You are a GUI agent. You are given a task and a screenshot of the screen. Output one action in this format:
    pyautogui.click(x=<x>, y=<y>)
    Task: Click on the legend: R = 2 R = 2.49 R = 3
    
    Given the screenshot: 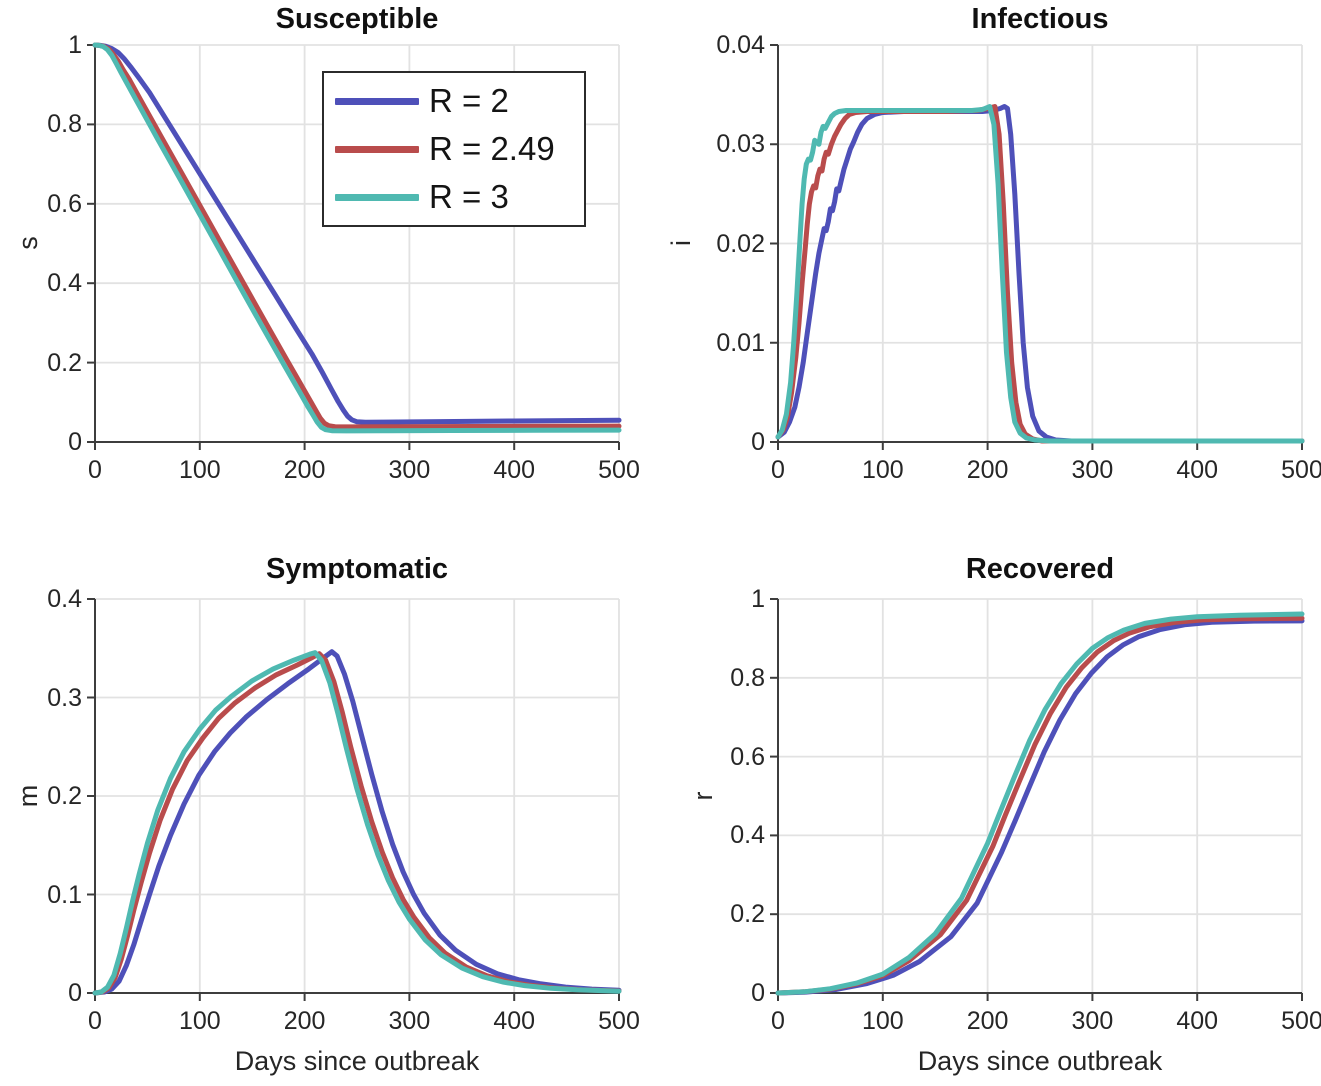 What is the action you would take?
    pyautogui.click(x=454, y=149)
    